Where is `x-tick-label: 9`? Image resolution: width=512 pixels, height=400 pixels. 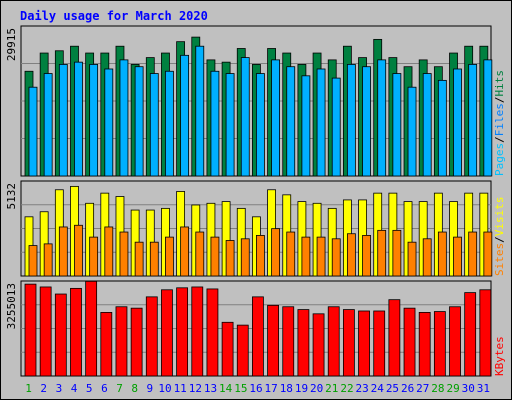 x-tick-label: 9 is located at coordinates (150, 388).